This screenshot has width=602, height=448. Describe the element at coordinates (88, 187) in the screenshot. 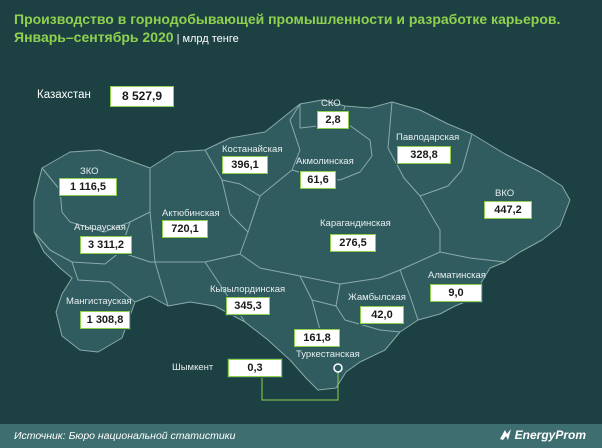

I see `region-value-zko: 1 116,5` at that location.